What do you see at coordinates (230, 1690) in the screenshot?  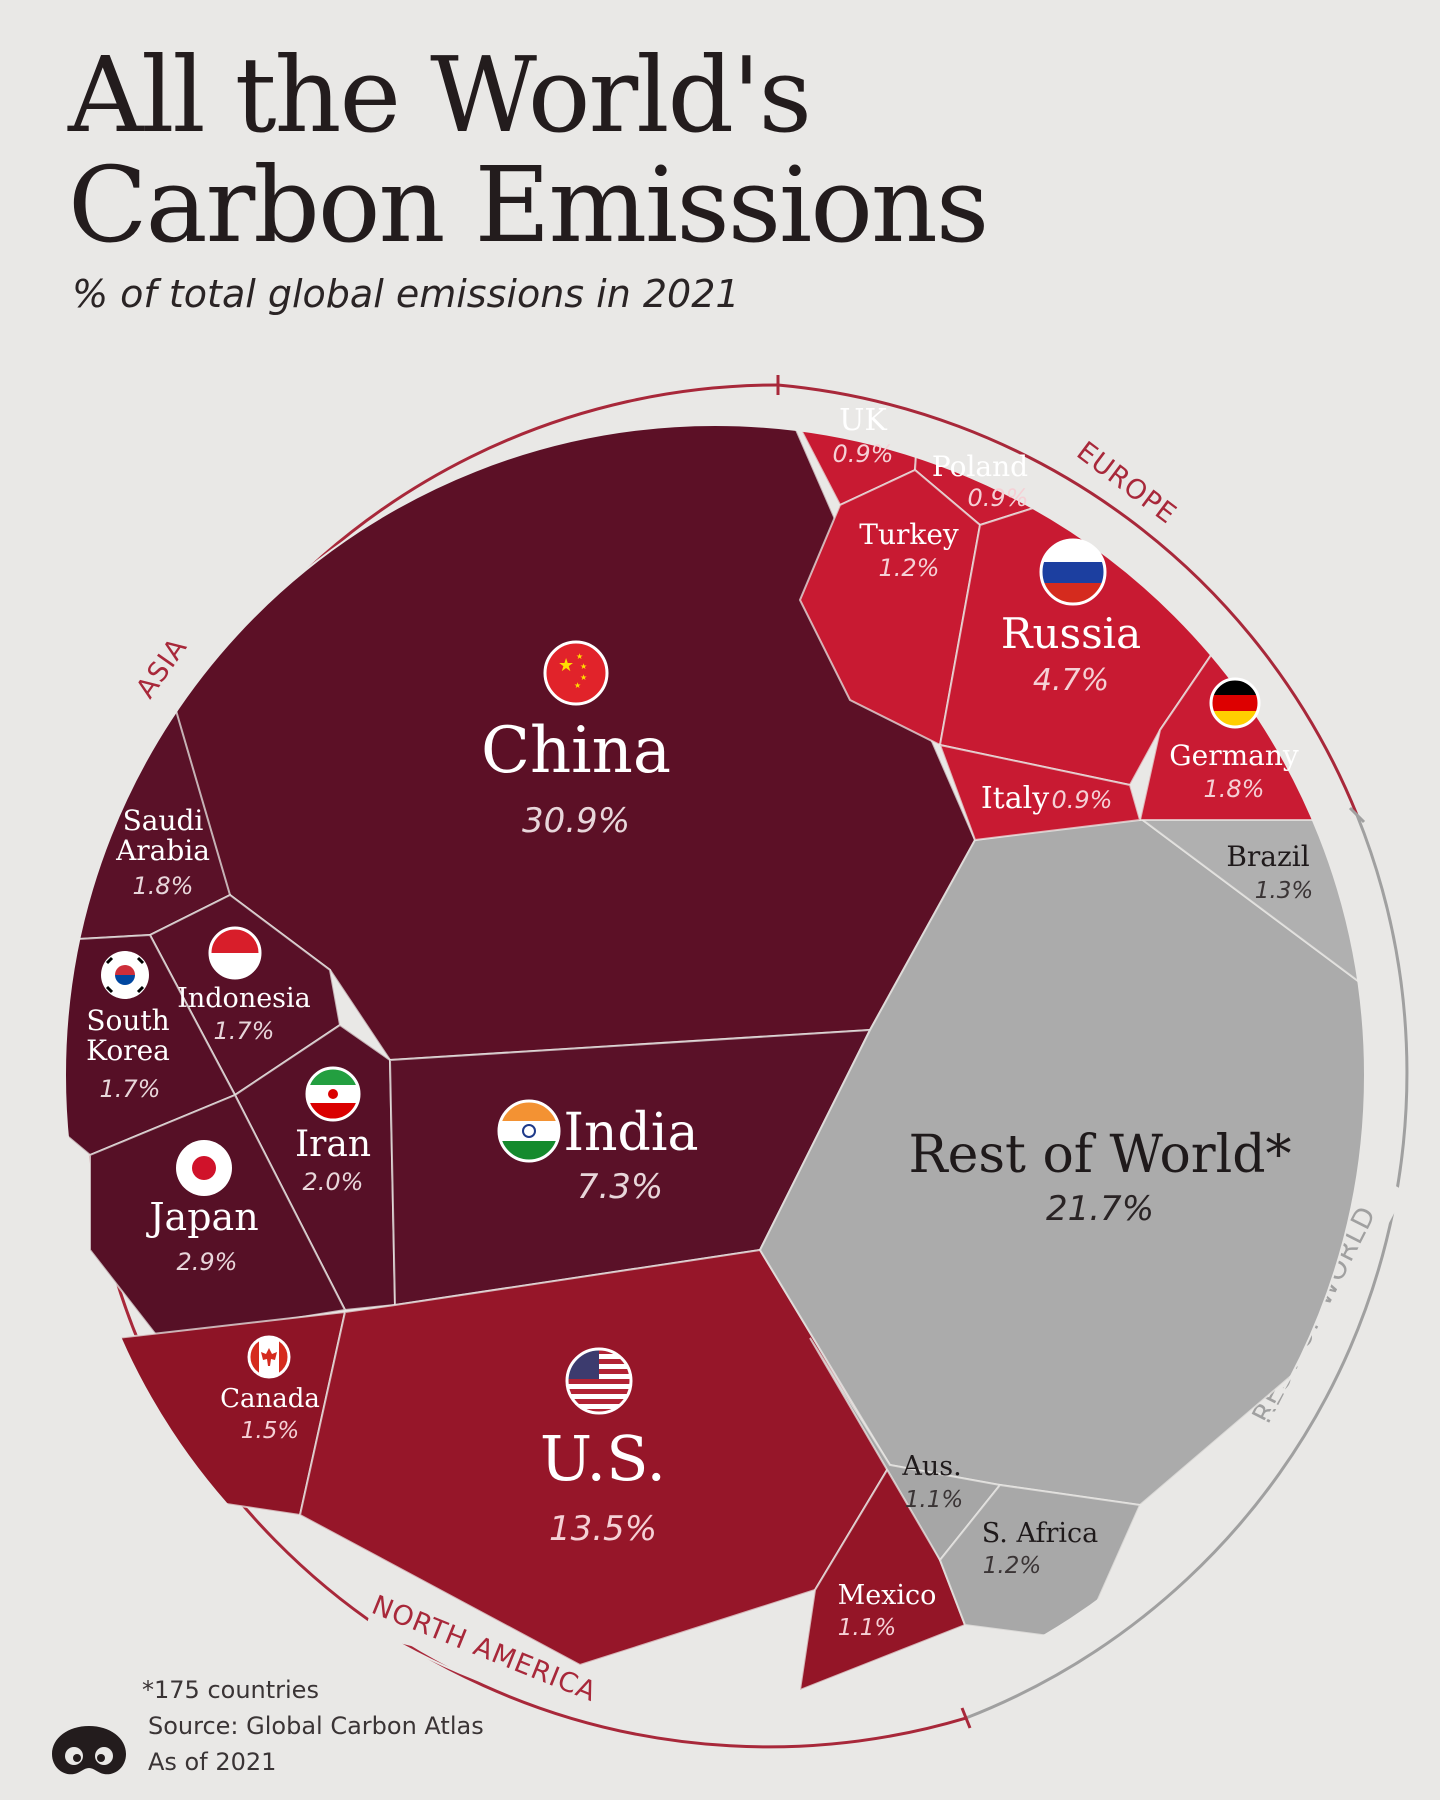 I see `footnote: *175 countries` at bounding box center [230, 1690].